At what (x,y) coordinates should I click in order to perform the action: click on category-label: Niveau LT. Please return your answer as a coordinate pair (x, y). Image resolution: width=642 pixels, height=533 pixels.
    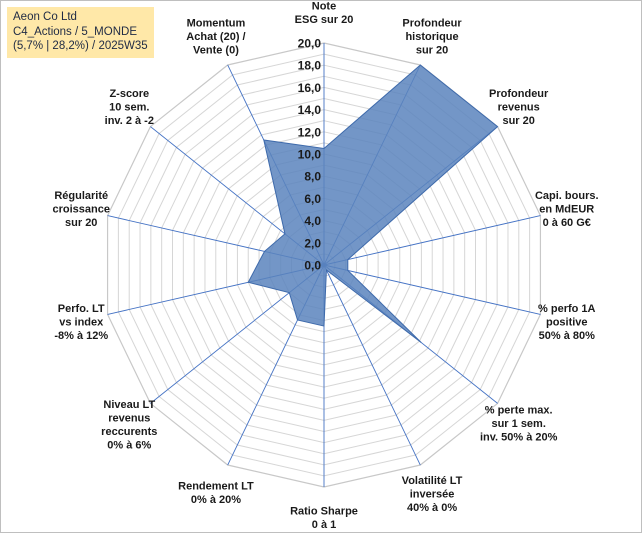
    Looking at the image, I should click on (129, 405).